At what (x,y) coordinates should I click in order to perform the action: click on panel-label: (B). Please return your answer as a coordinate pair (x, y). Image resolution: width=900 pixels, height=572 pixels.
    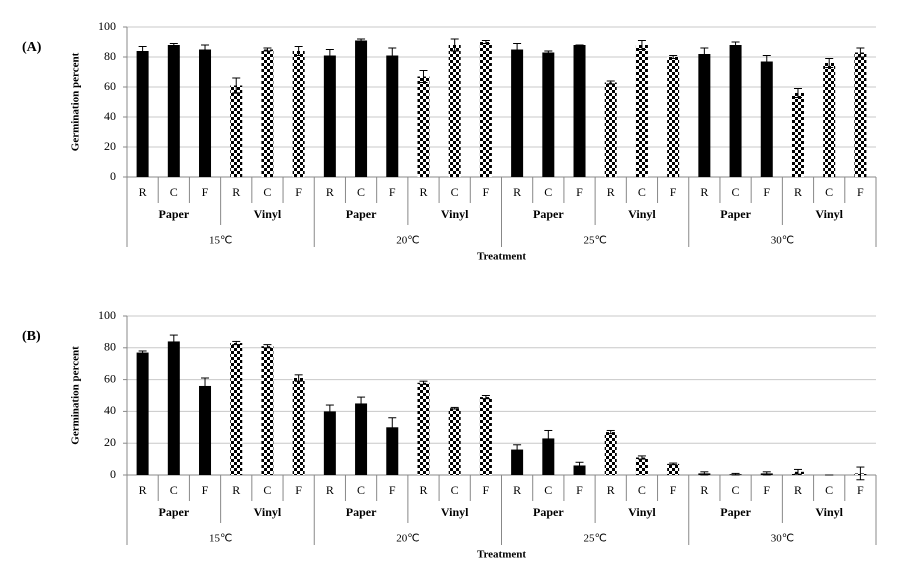
    Looking at the image, I should click on (31, 336).